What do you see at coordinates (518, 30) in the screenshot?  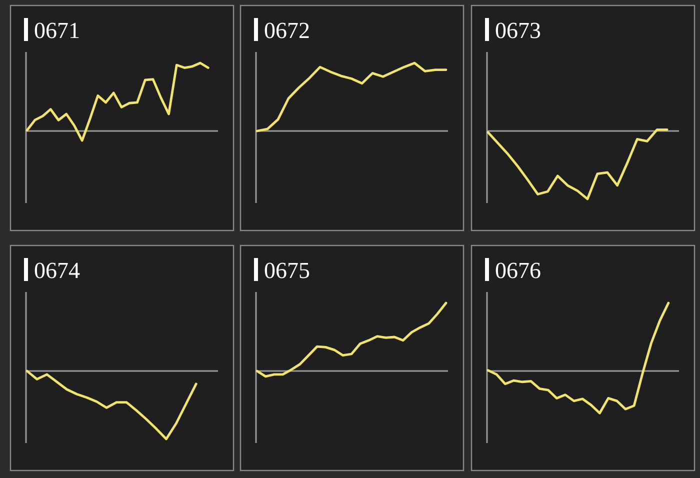 I see `chart-title: 0673` at bounding box center [518, 30].